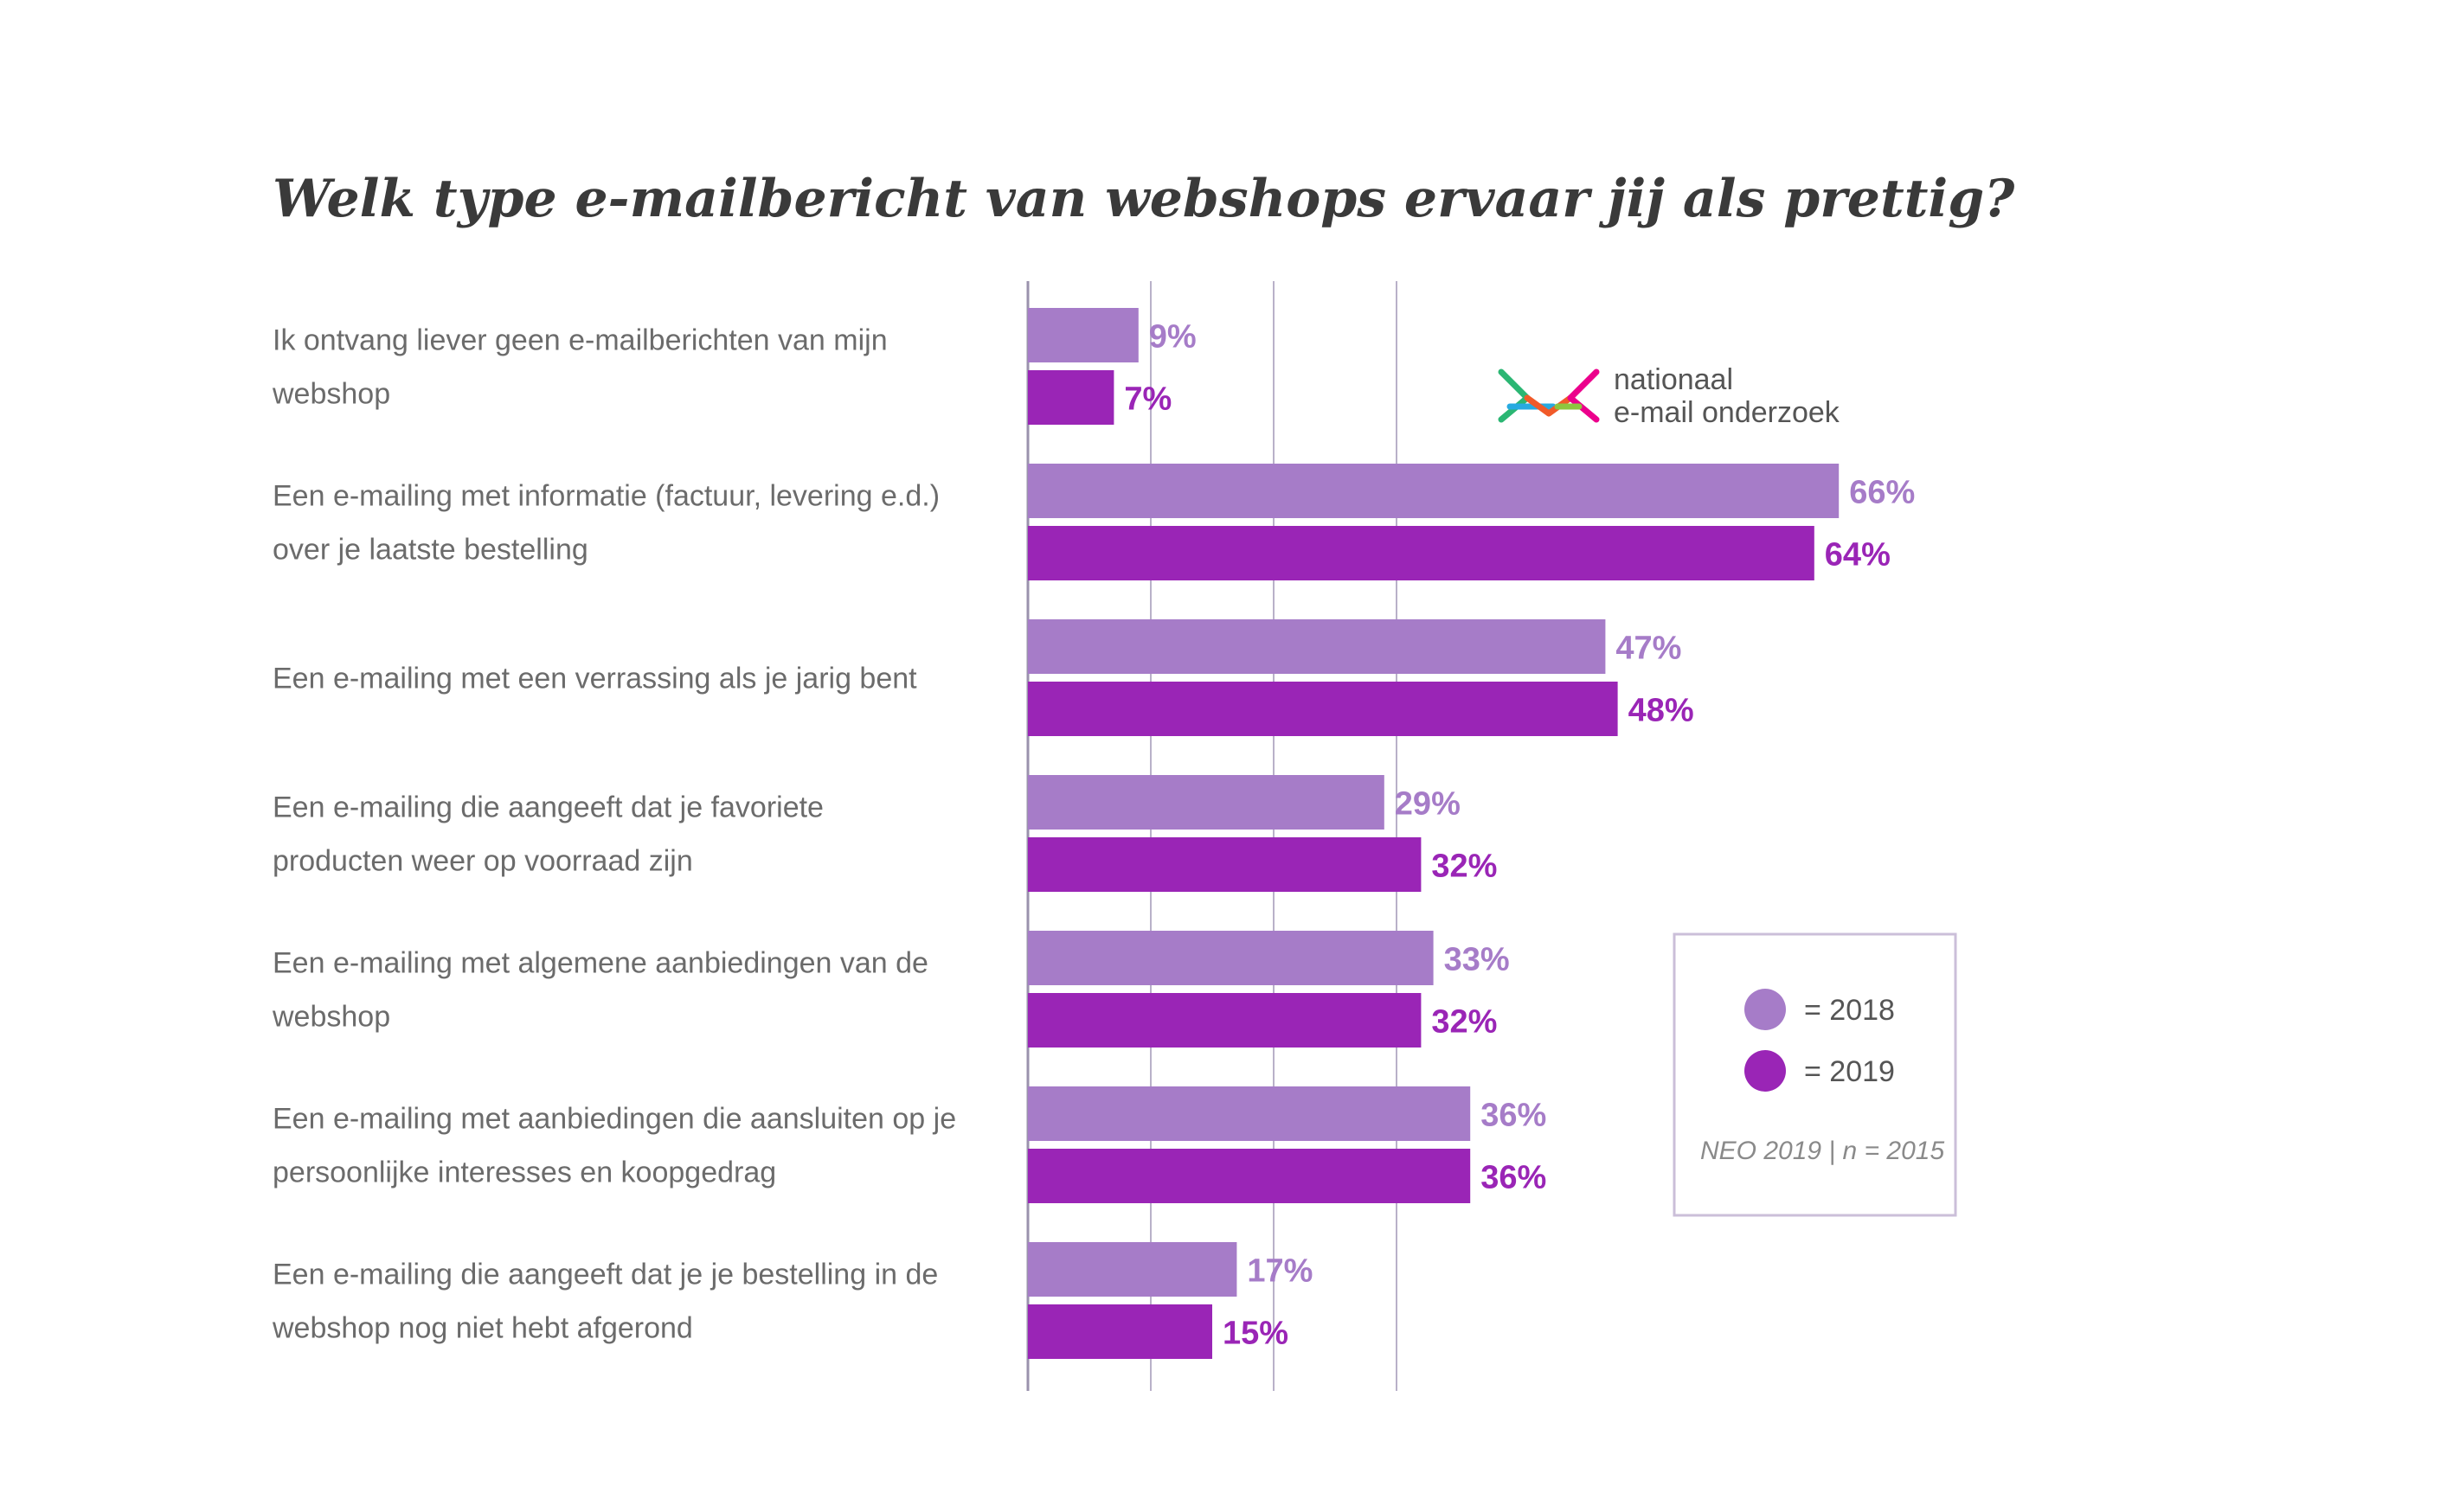 The height and width of the screenshot is (1512, 2453). Describe the element at coordinates (1849, 1071) in the screenshot. I see `legend-label-2019: = 2019` at that location.